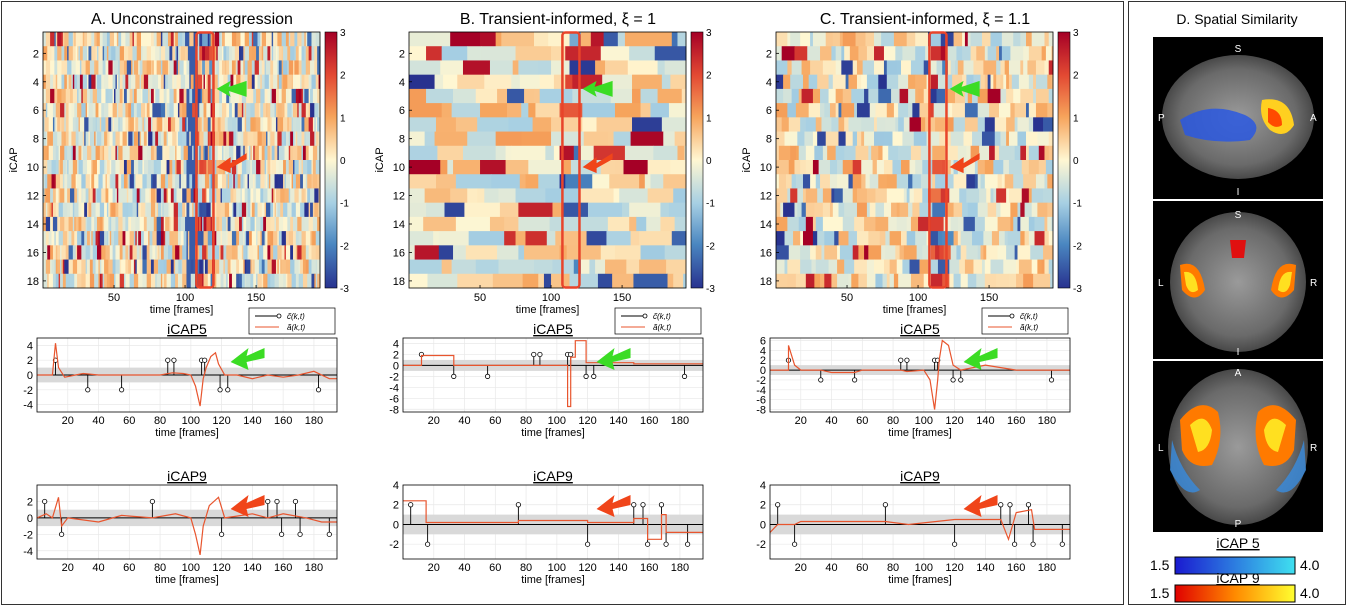 The width and height of the screenshot is (1348, 607). Describe the element at coordinates (1235, 555) in the screenshot. I see `colorbar-icap5: iCAP 5 1.5 4.0` at that location.